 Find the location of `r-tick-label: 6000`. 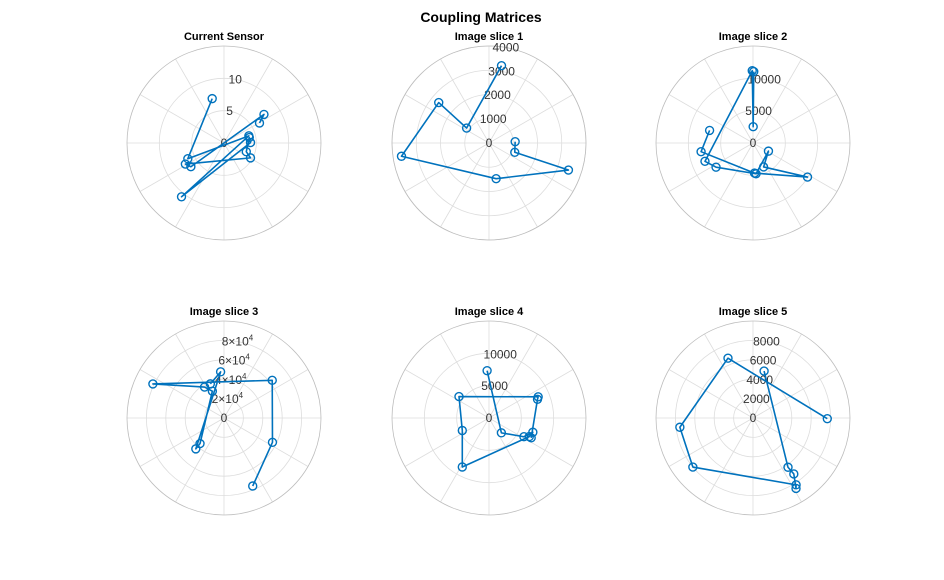

r-tick-label: 6000 is located at coordinates (763, 361).